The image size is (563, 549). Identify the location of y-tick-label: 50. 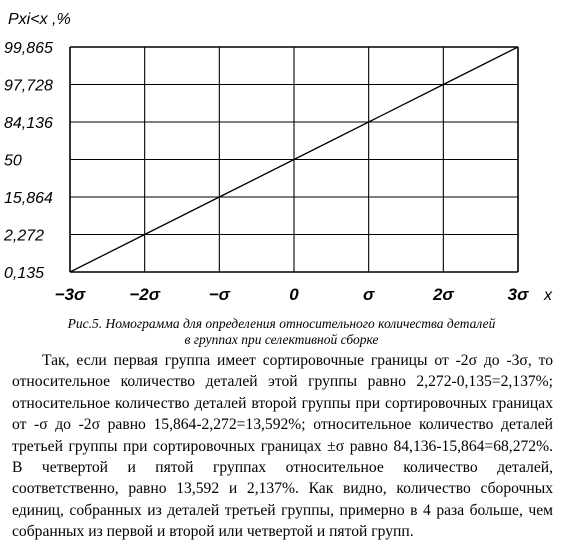
(13, 161).